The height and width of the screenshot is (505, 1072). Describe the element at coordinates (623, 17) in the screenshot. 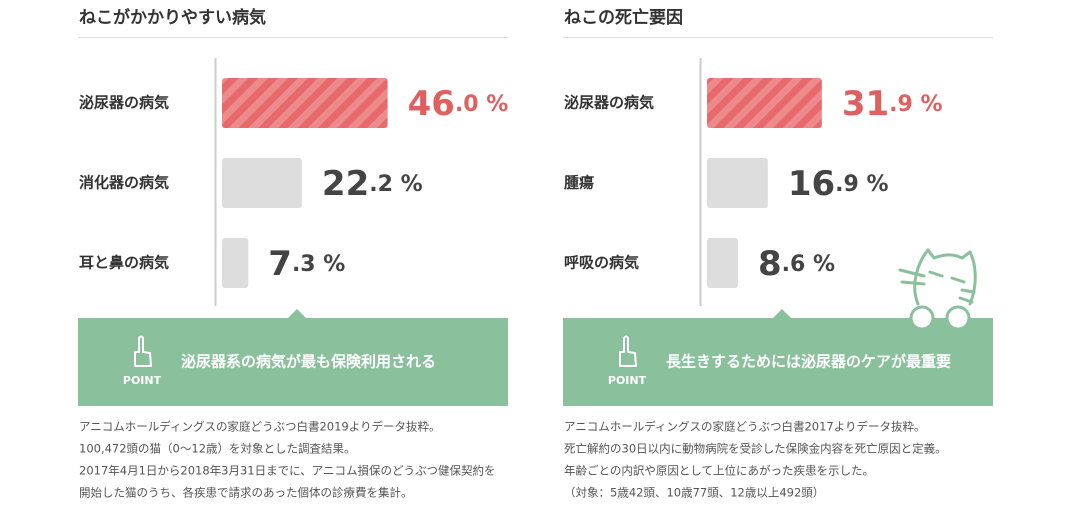

I see `chart-title: ねこの死亡要因` at that location.